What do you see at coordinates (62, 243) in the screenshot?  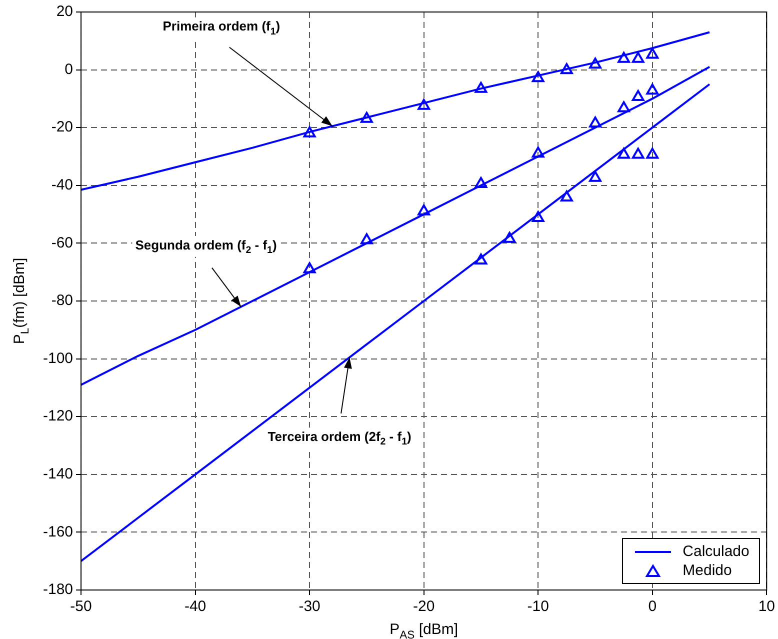 I see `y-tick-label: -60` at bounding box center [62, 243].